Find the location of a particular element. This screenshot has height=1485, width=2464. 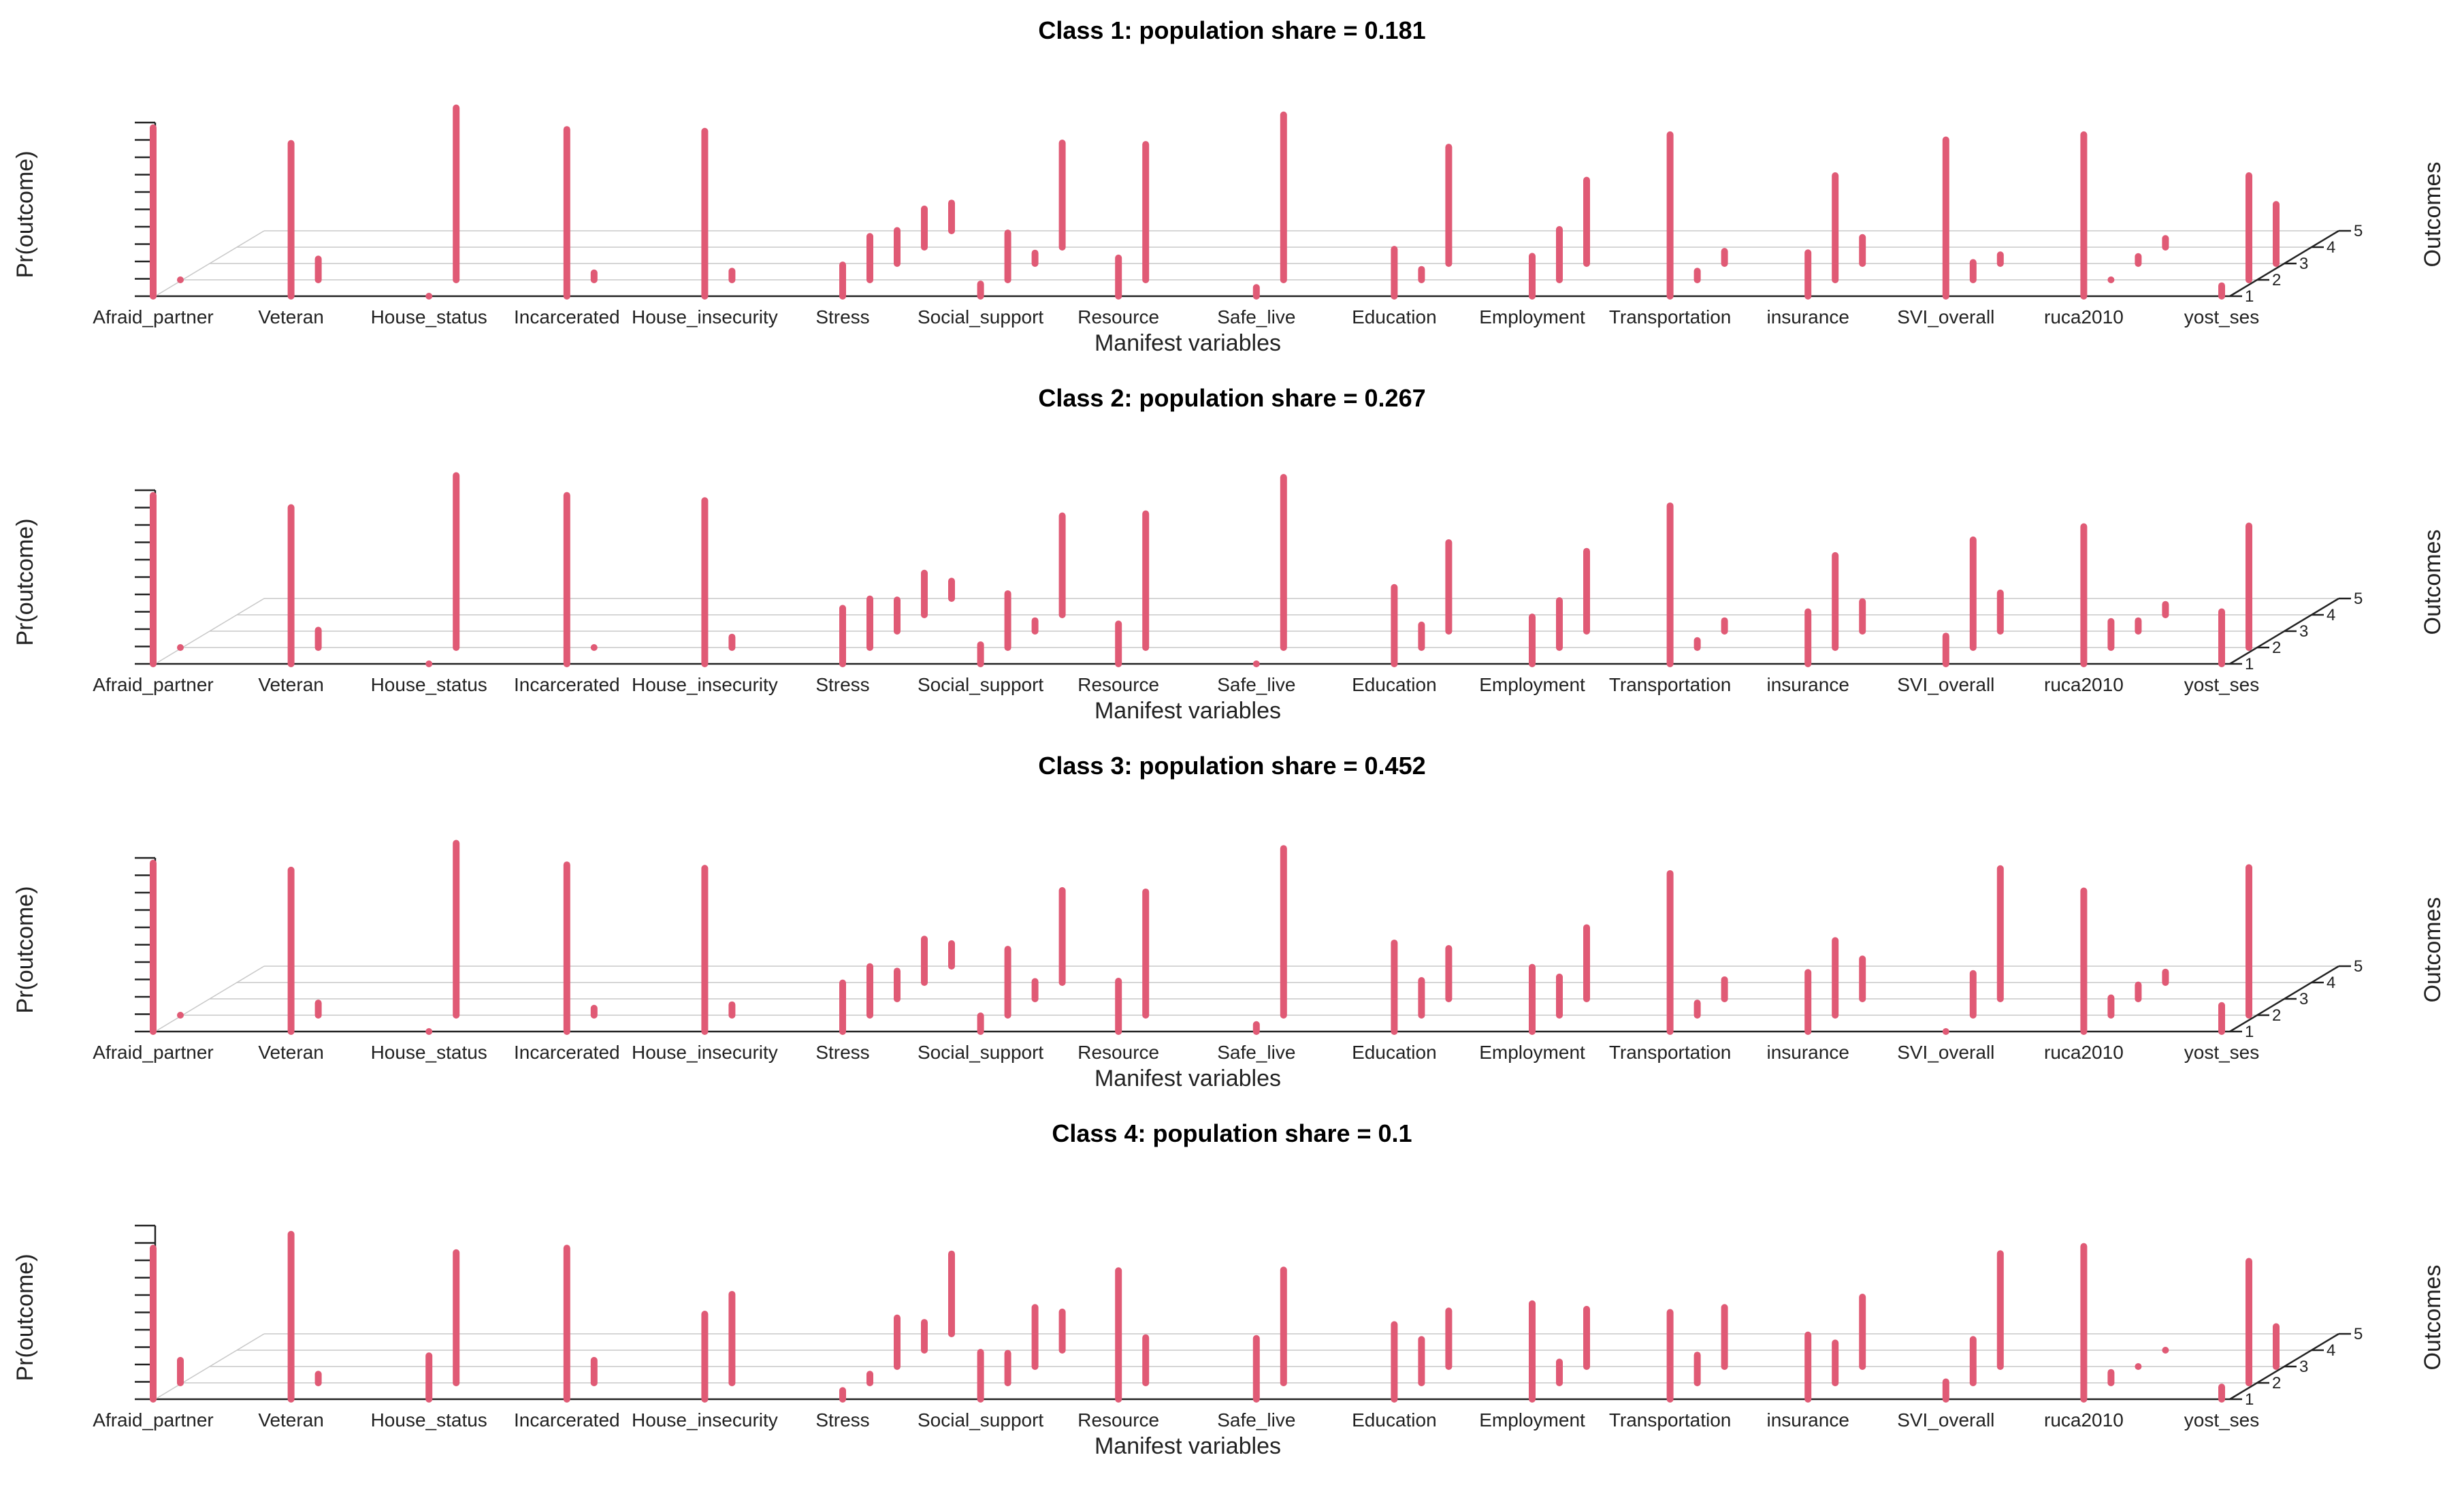

panel-title: Class 3: population share = 0.452 is located at coordinates (1231, 766).